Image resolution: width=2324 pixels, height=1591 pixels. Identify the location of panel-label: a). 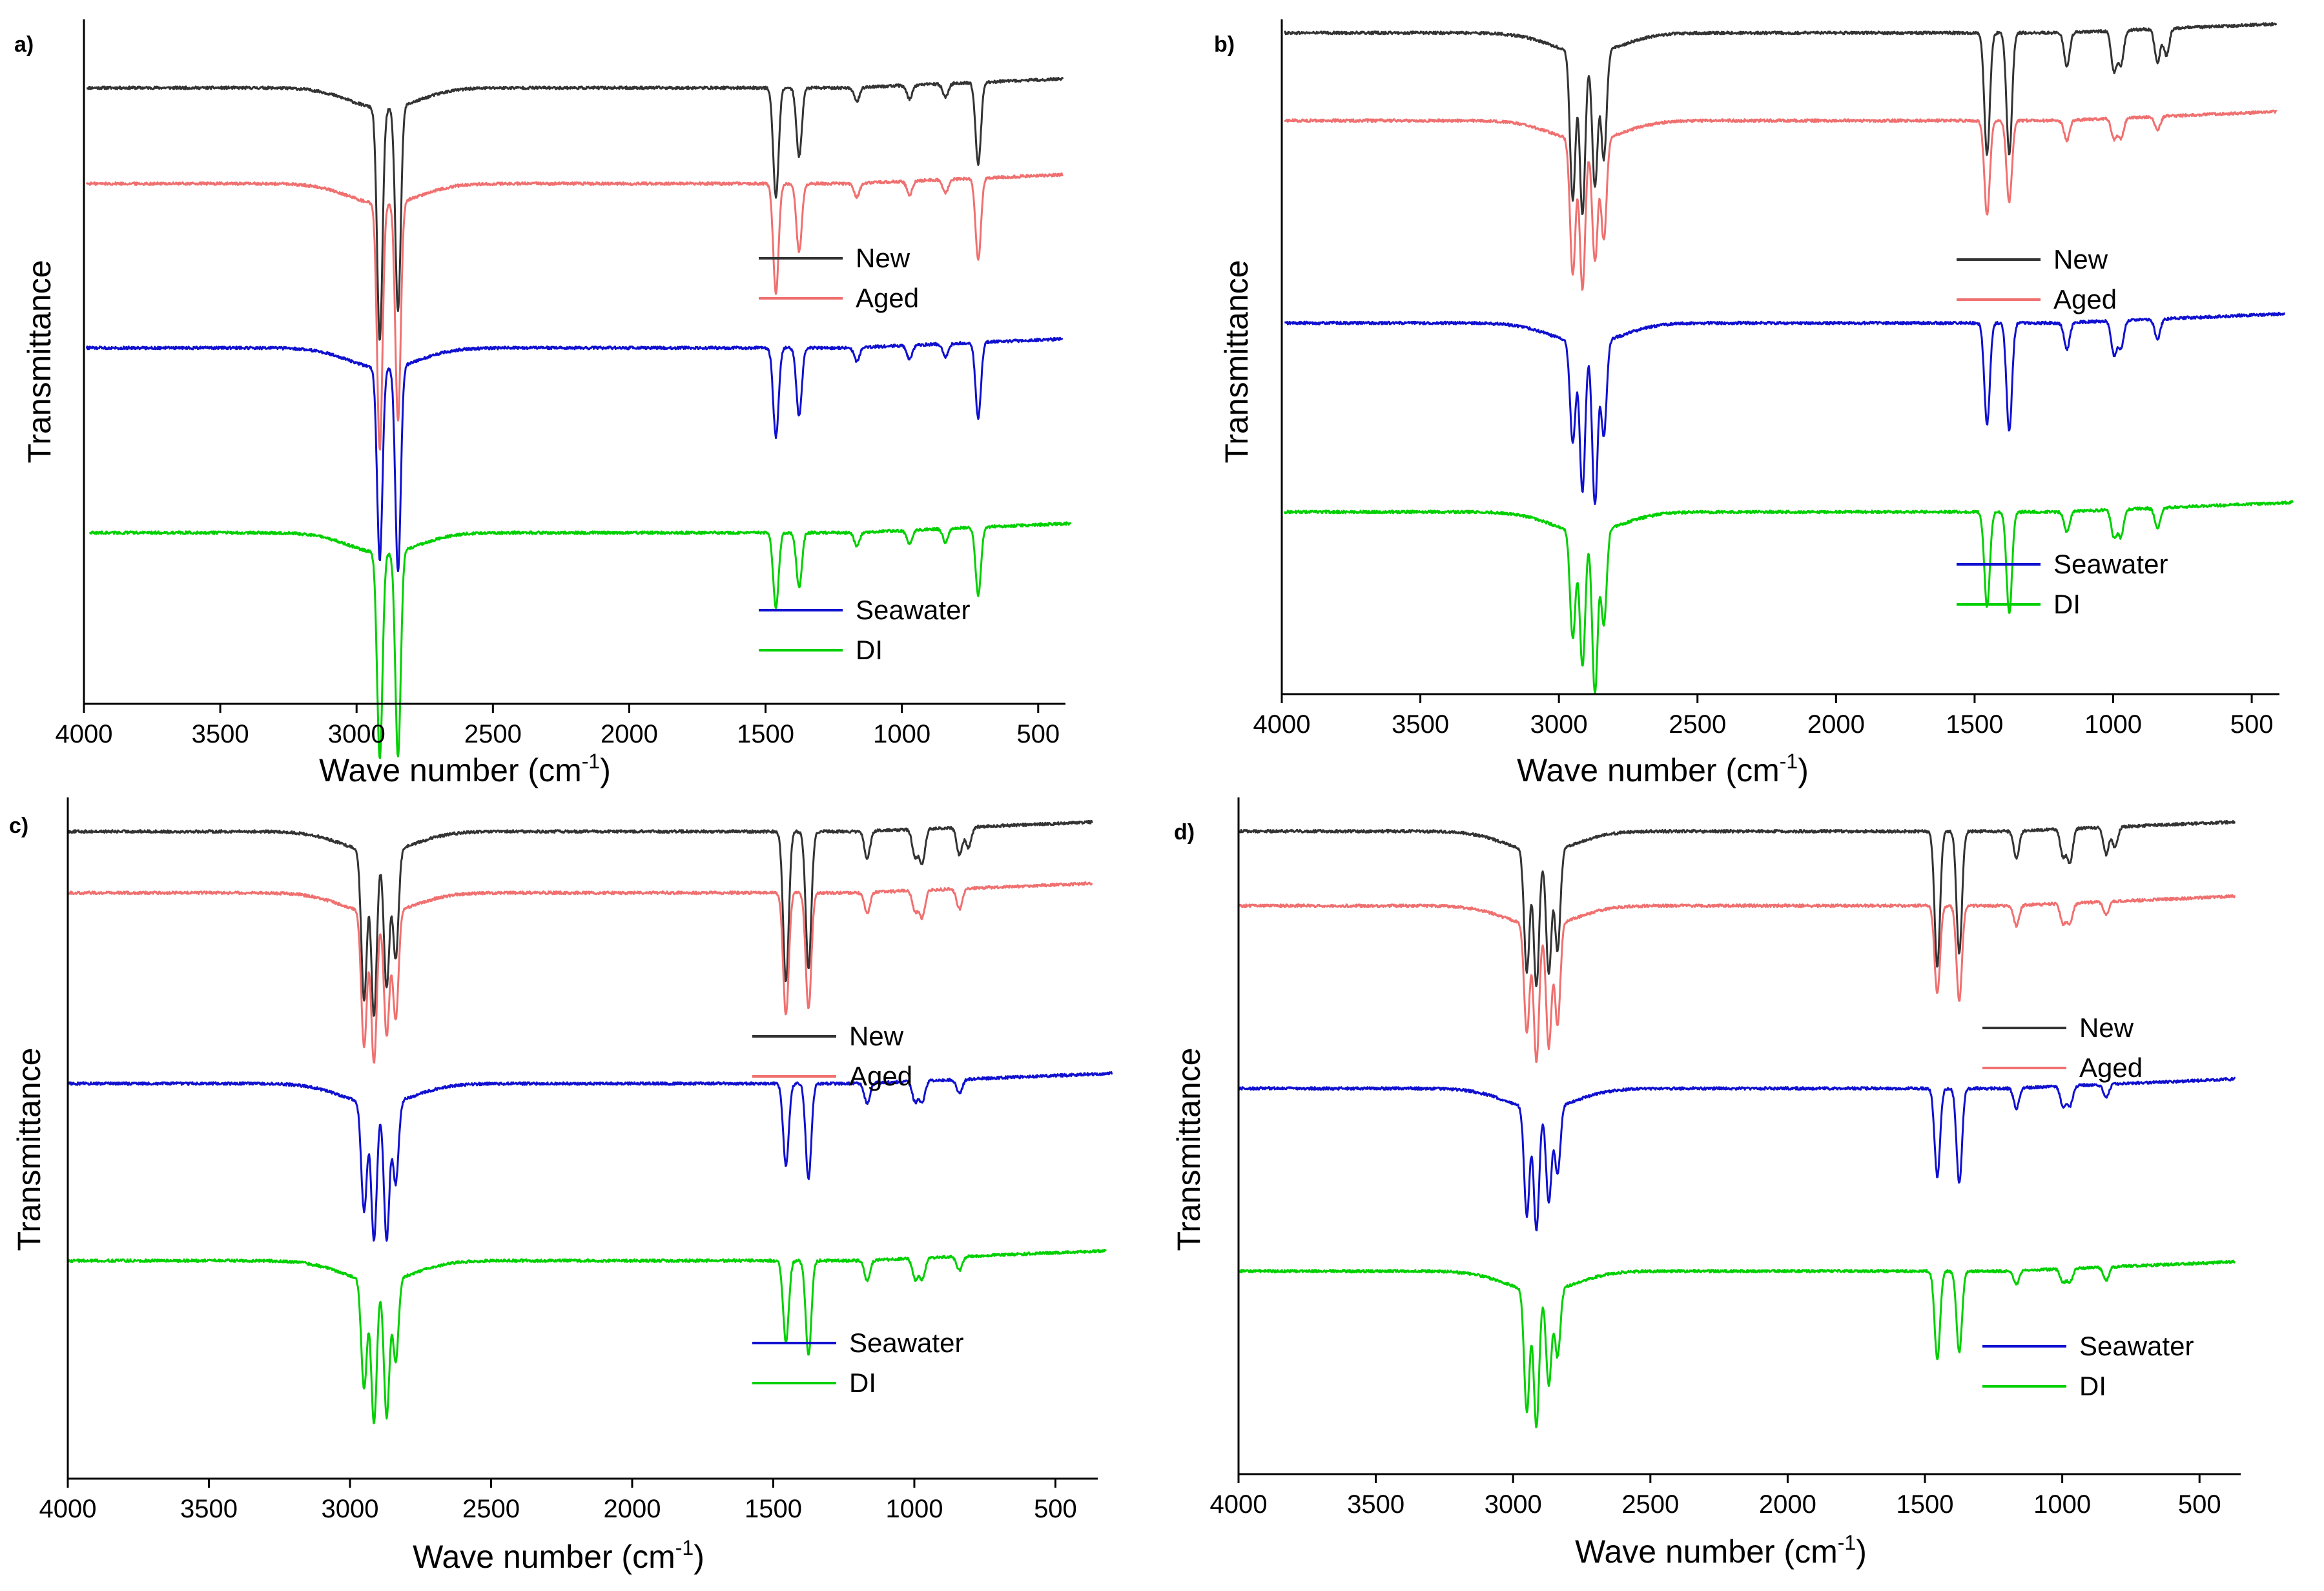
(24, 44).